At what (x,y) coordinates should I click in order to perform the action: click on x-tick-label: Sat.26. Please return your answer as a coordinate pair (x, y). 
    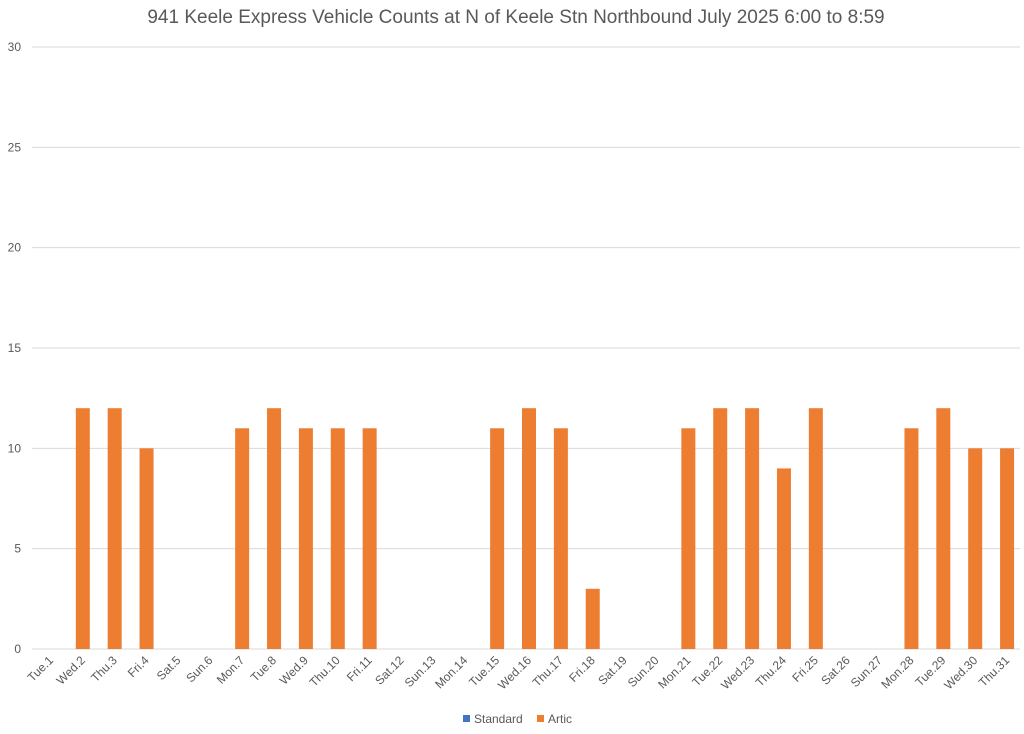
    Looking at the image, I should click on (835, 670).